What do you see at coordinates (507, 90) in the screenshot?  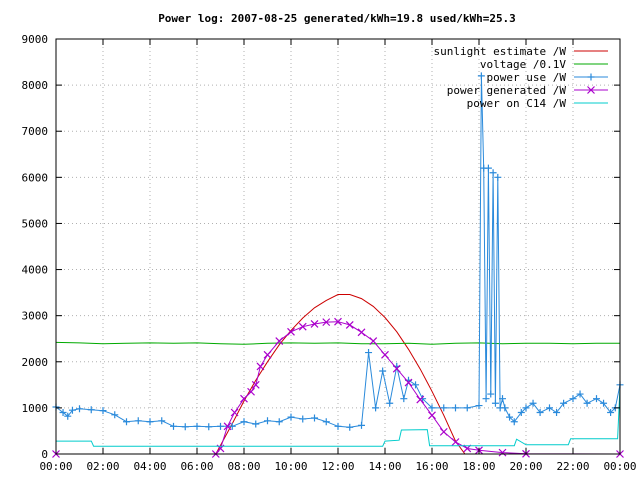 I see `legend-label: power generated /W` at bounding box center [507, 90].